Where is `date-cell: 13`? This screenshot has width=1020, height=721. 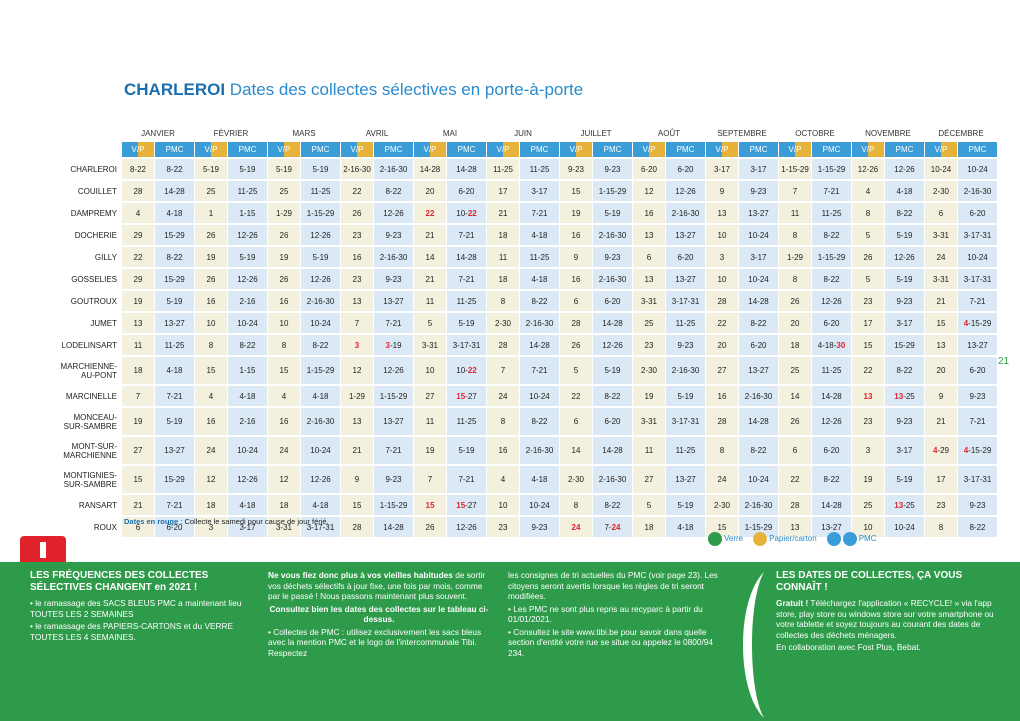 date-cell: 13 is located at coordinates (649, 279).